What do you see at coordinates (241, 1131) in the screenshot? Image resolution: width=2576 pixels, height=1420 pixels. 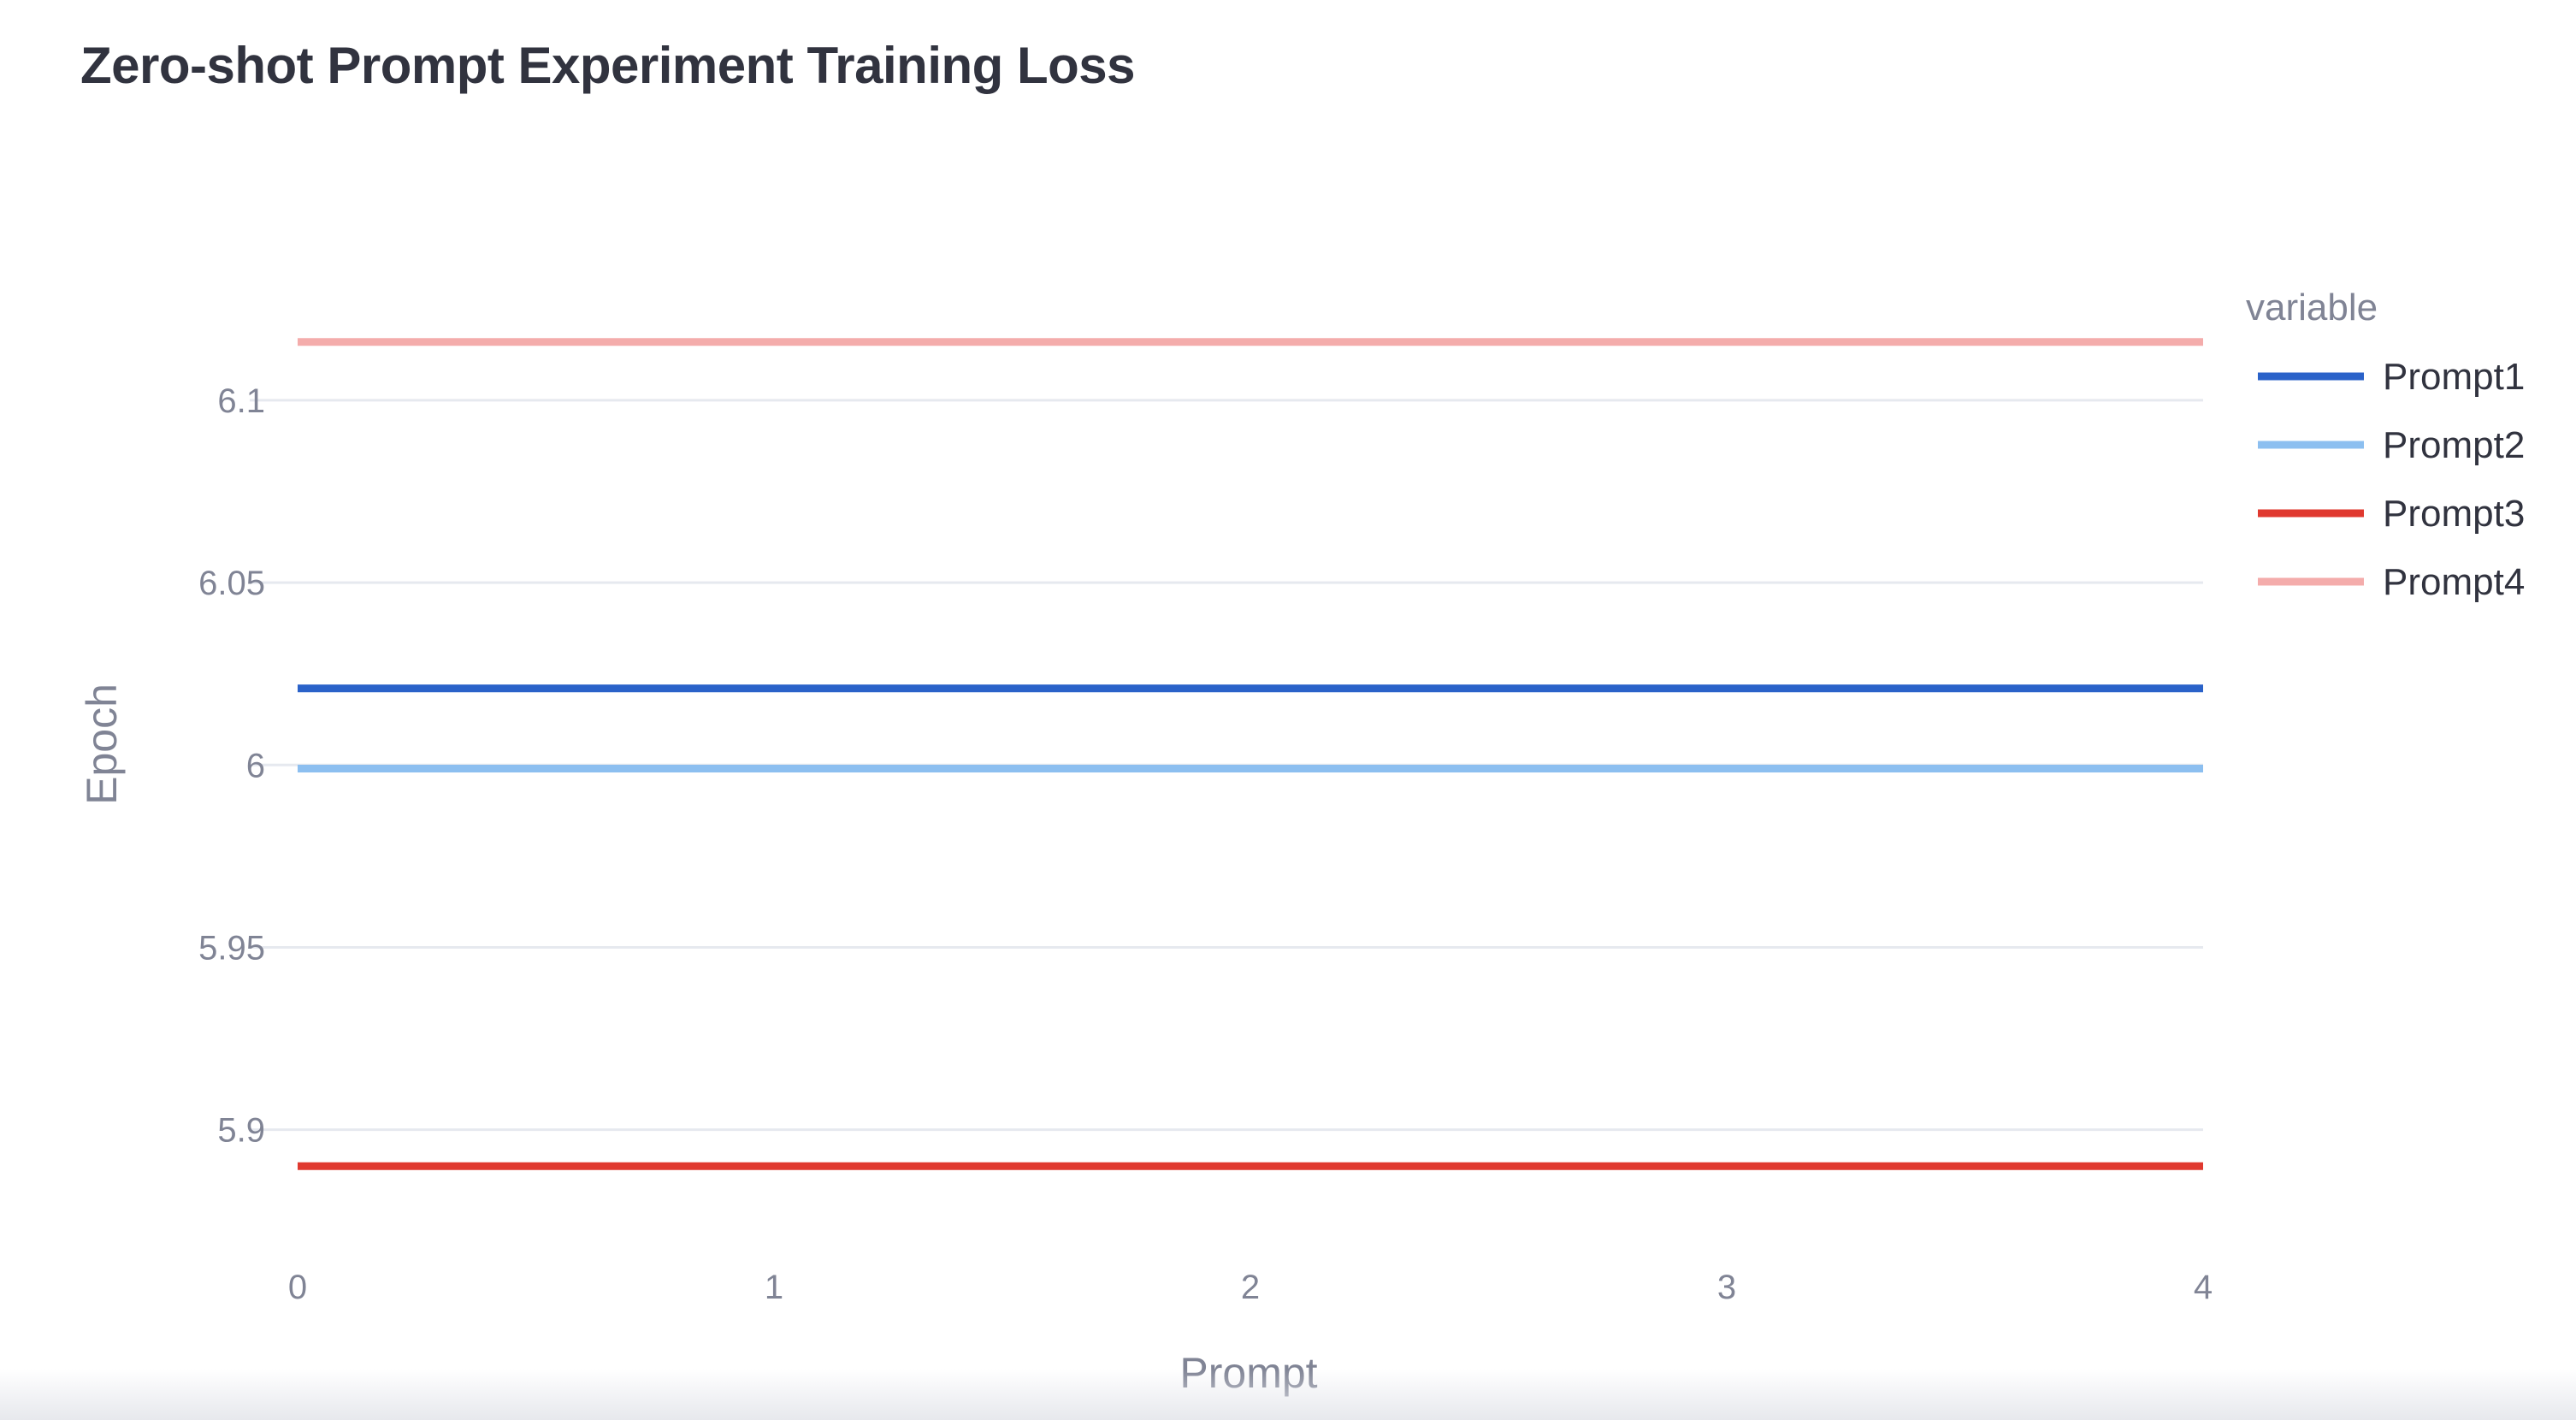 I see `y-tick-label: 5.9` at bounding box center [241, 1131].